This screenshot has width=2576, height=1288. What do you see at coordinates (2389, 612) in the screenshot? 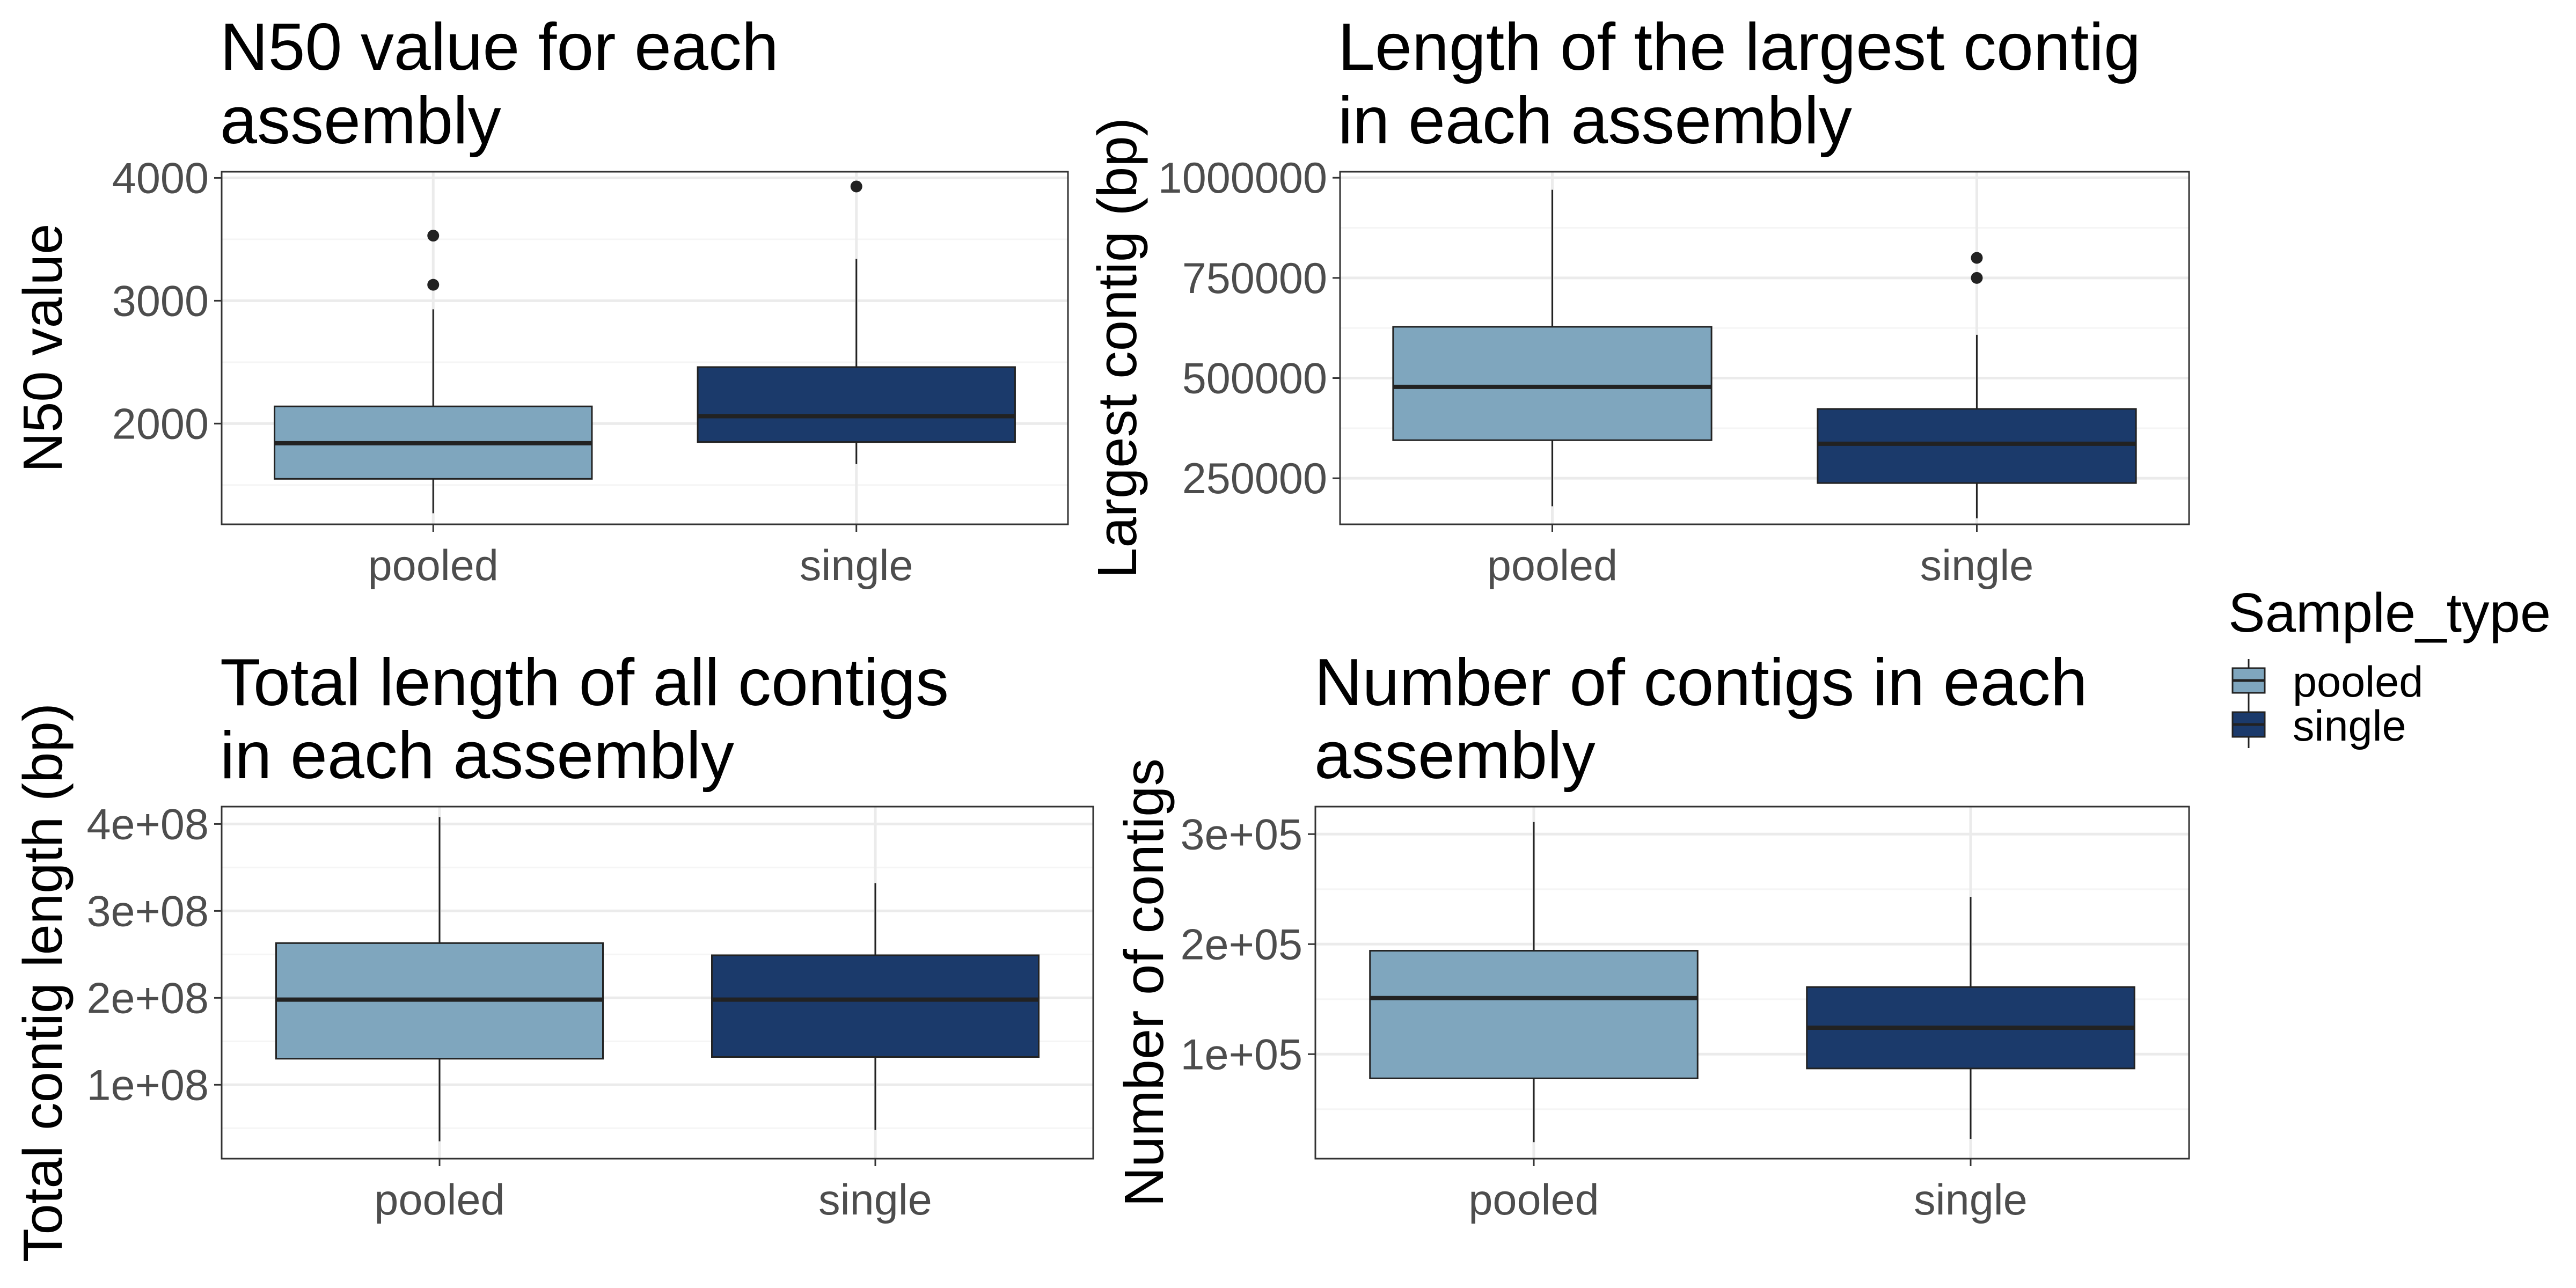
I see `legend-title: Sample_type` at bounding box center [2389, 612].